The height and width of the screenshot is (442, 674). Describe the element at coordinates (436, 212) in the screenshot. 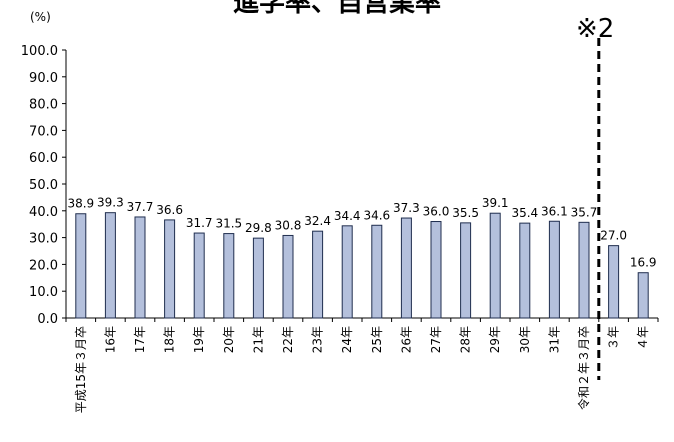

I see `data-label-13: 36.0` at that location.